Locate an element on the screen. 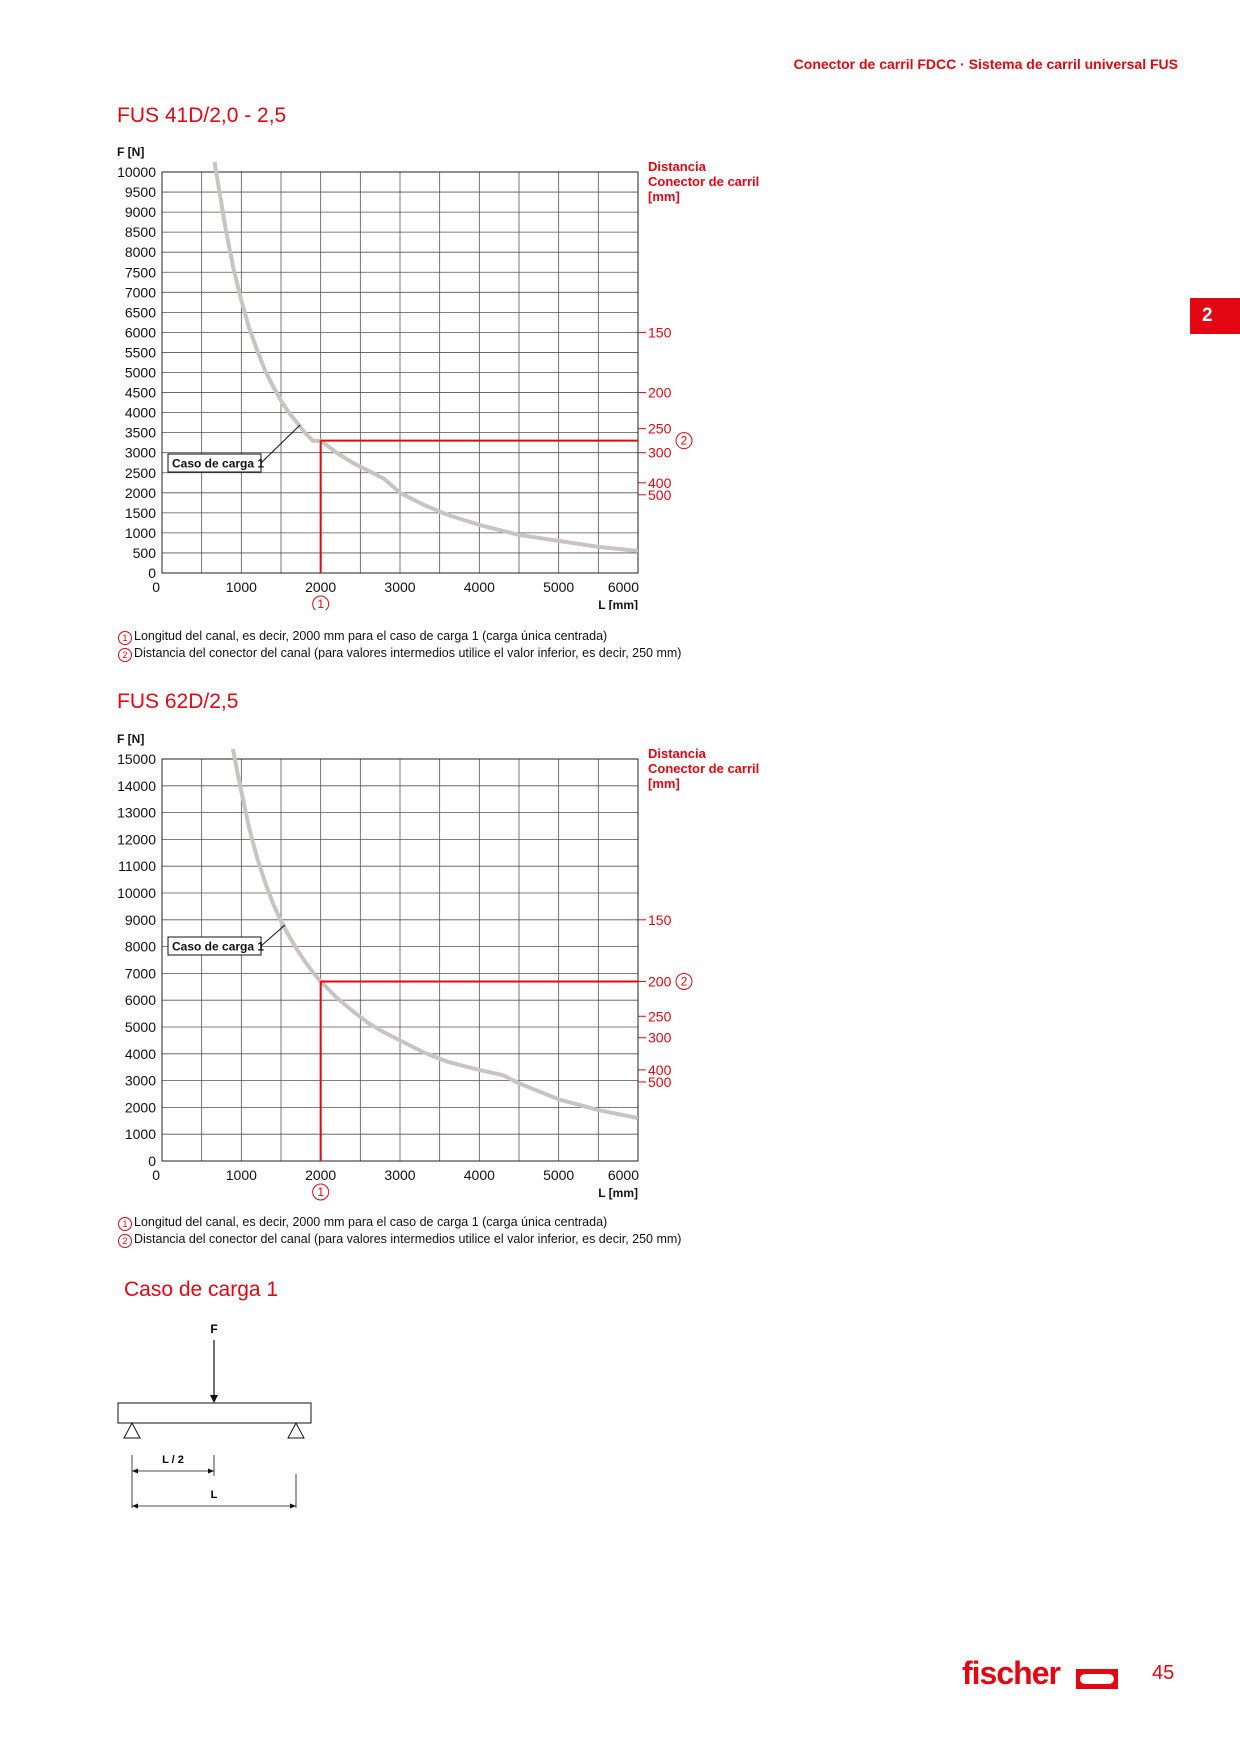 The height and width of the screenshot is (1754, 1240). page-number: 45 is located at coordinates (1163, 1673).